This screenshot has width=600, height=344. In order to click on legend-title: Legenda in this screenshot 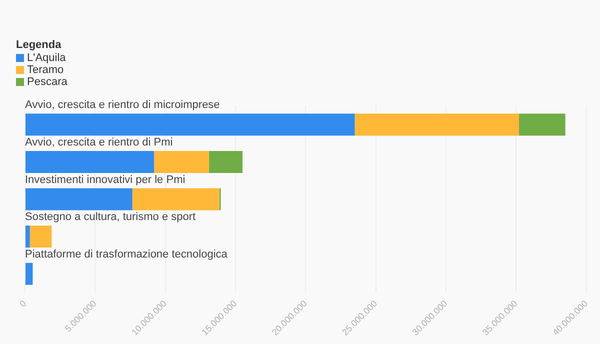, I will do `click(39, 45)`.